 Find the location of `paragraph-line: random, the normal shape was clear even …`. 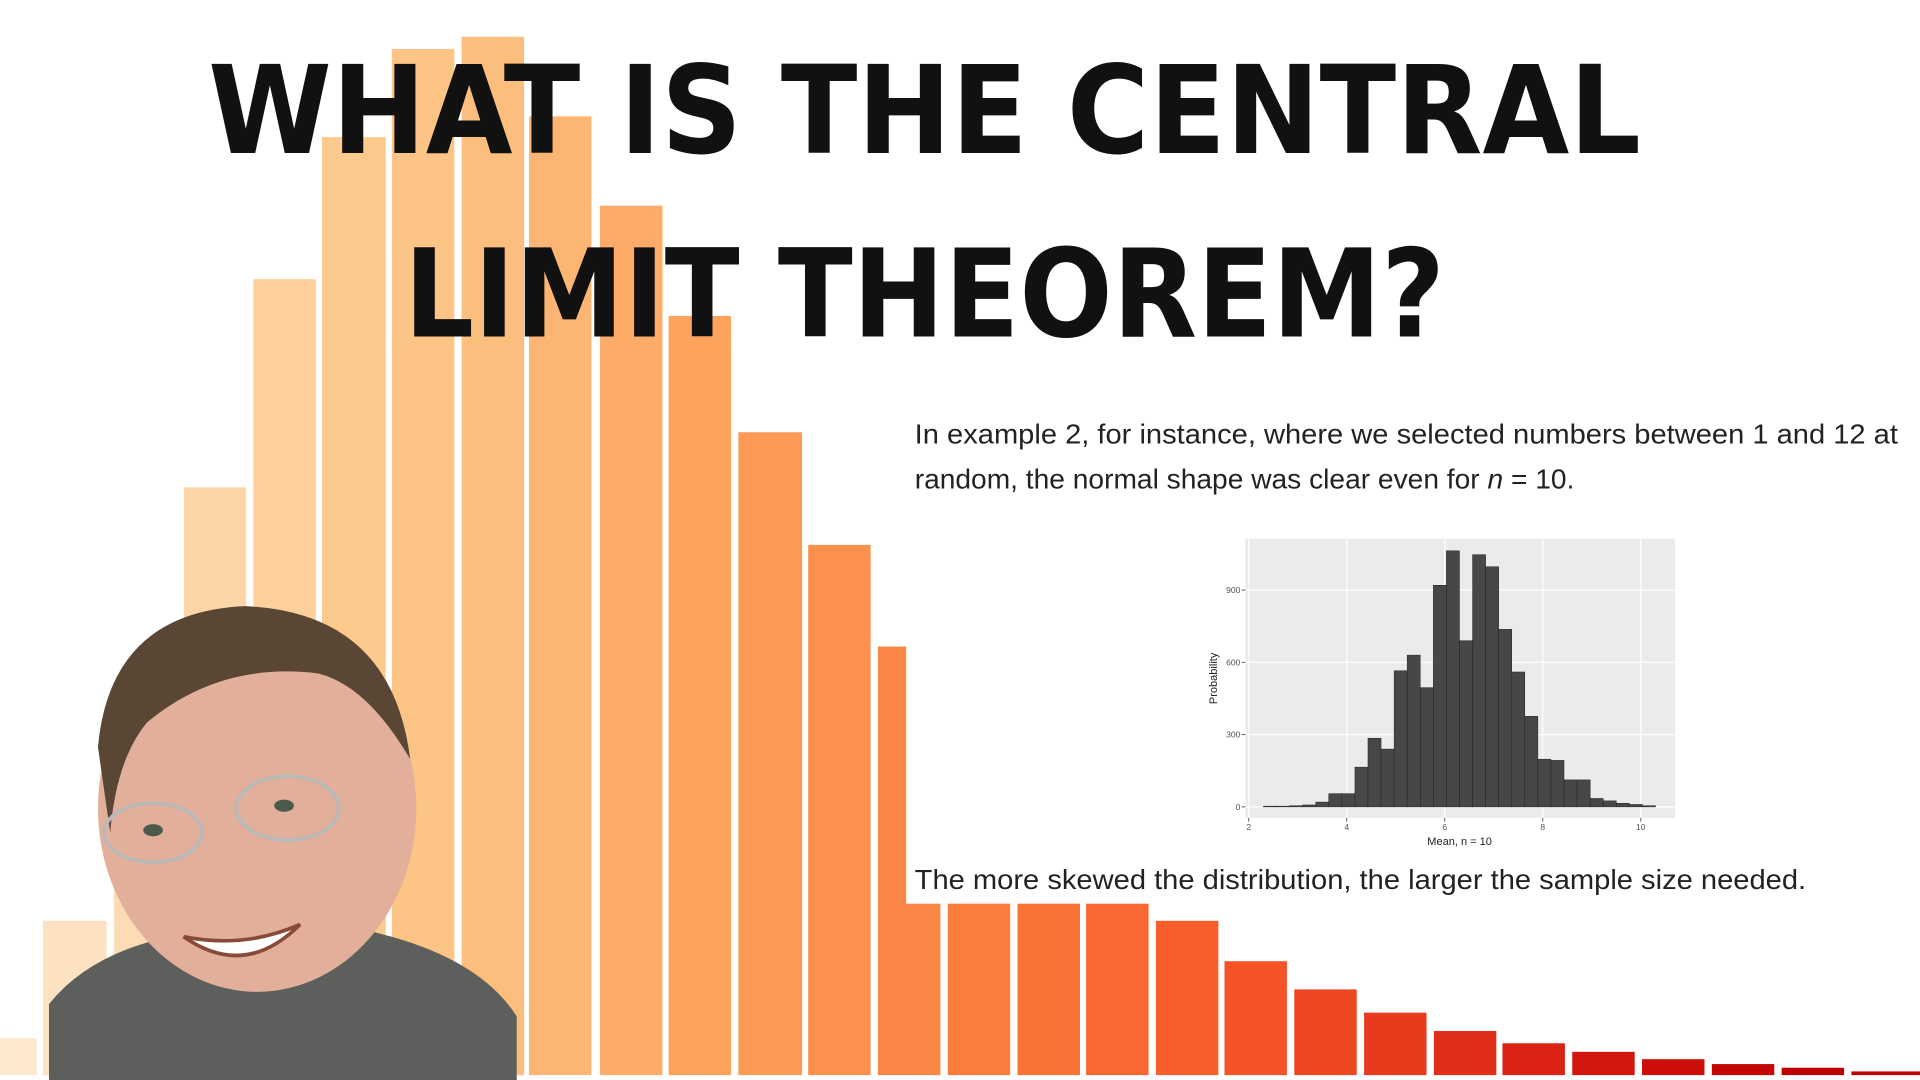

paragraph-line: random, the normal shape was clear even … is located at coordinates (1245, 479).